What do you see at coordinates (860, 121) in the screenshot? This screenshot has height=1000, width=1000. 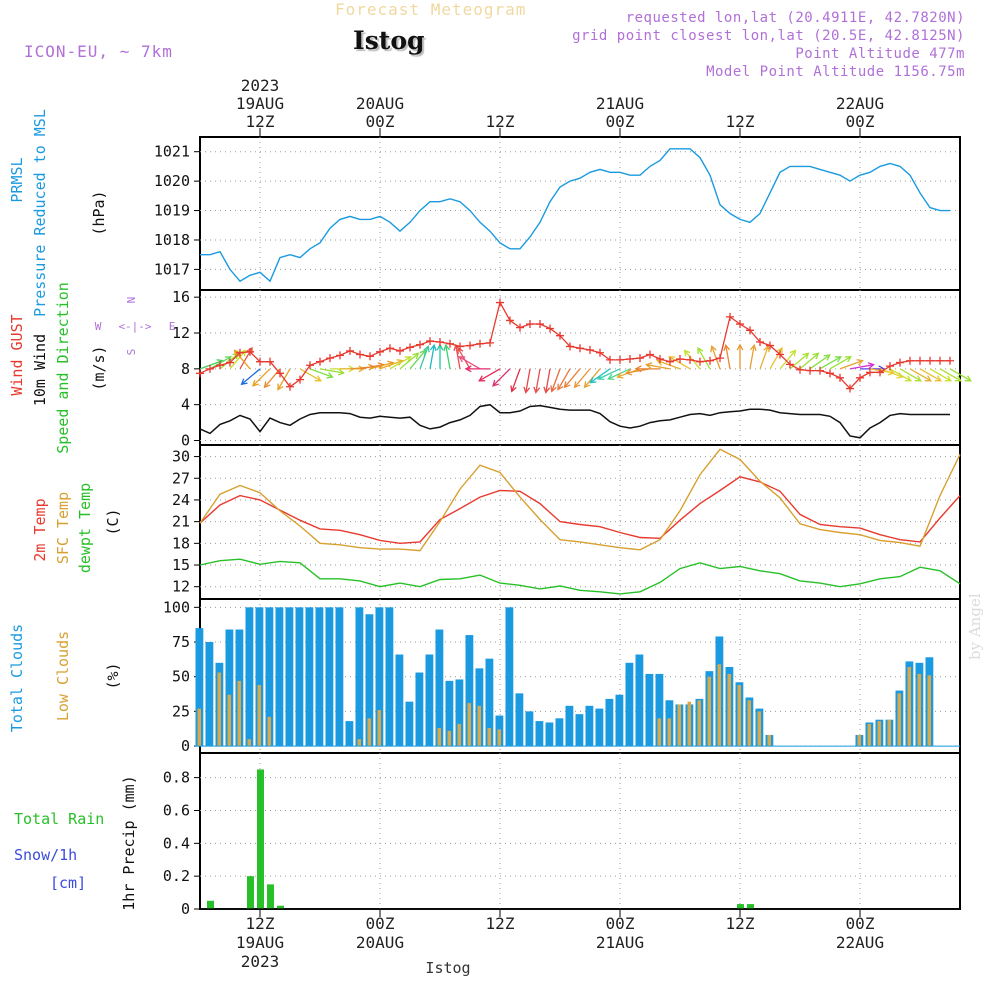 I see `top-time-label: 00Z` at bounding box center [860, 121].